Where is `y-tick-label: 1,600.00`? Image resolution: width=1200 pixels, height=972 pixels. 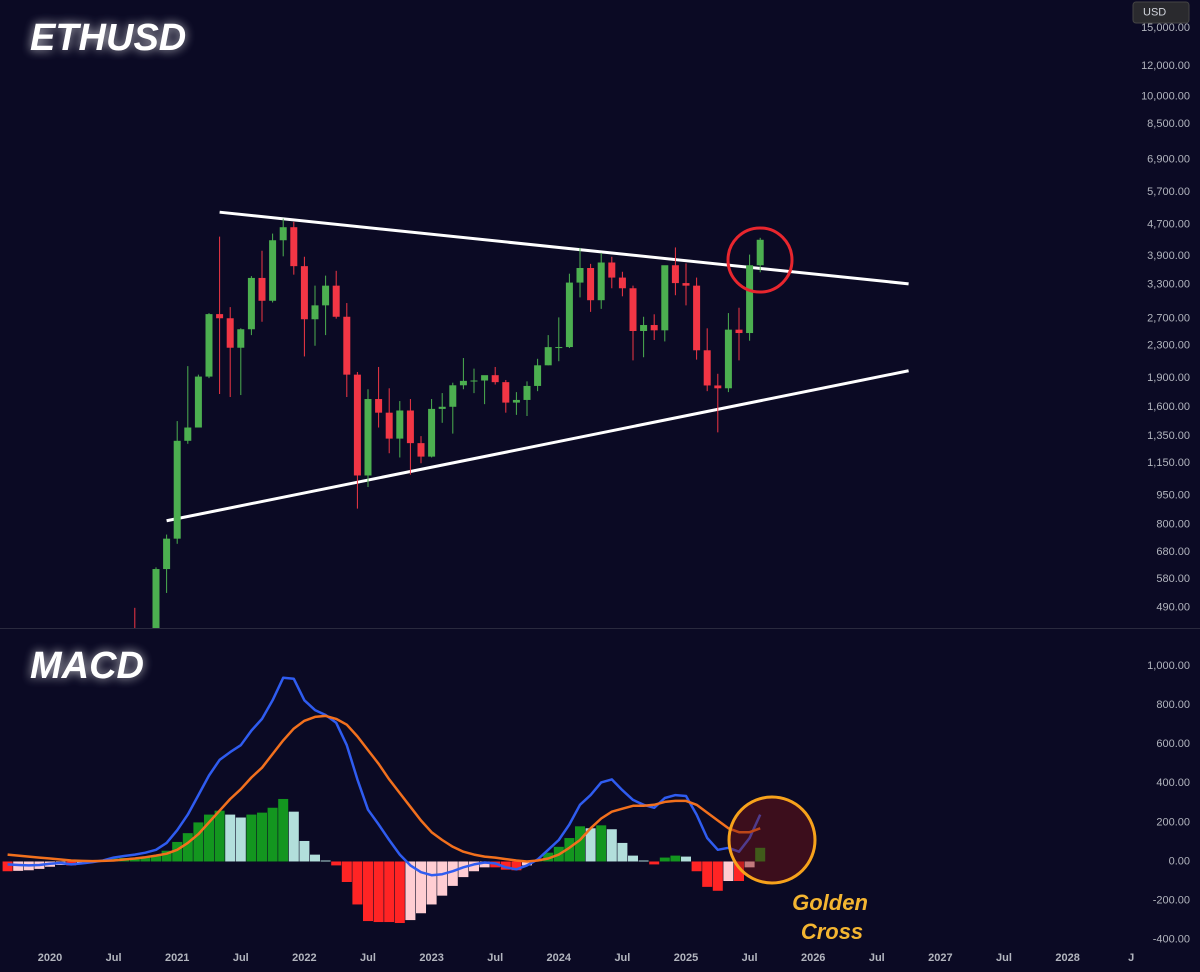 y-tick-label: 1,600.00 is located at coordinates (1168, 407).